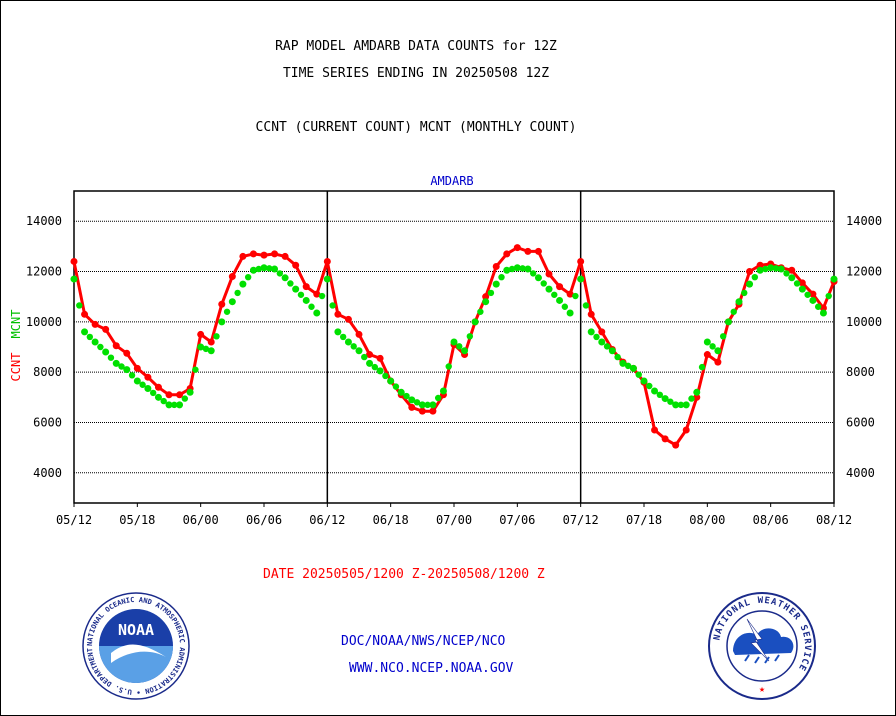  What do you see at coordinates (47, 372) in the screenshot?
I see `y-tick-label-left: 8000` at bounding box center [47, 372].